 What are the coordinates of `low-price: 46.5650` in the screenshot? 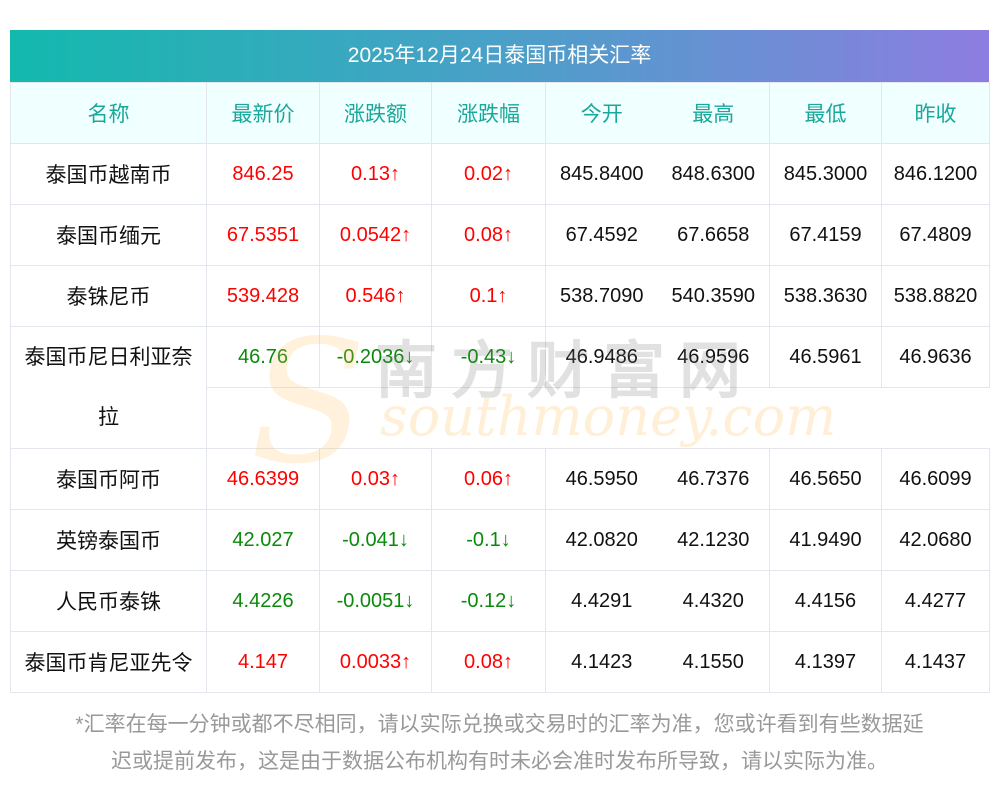 It's located at (825, 479).